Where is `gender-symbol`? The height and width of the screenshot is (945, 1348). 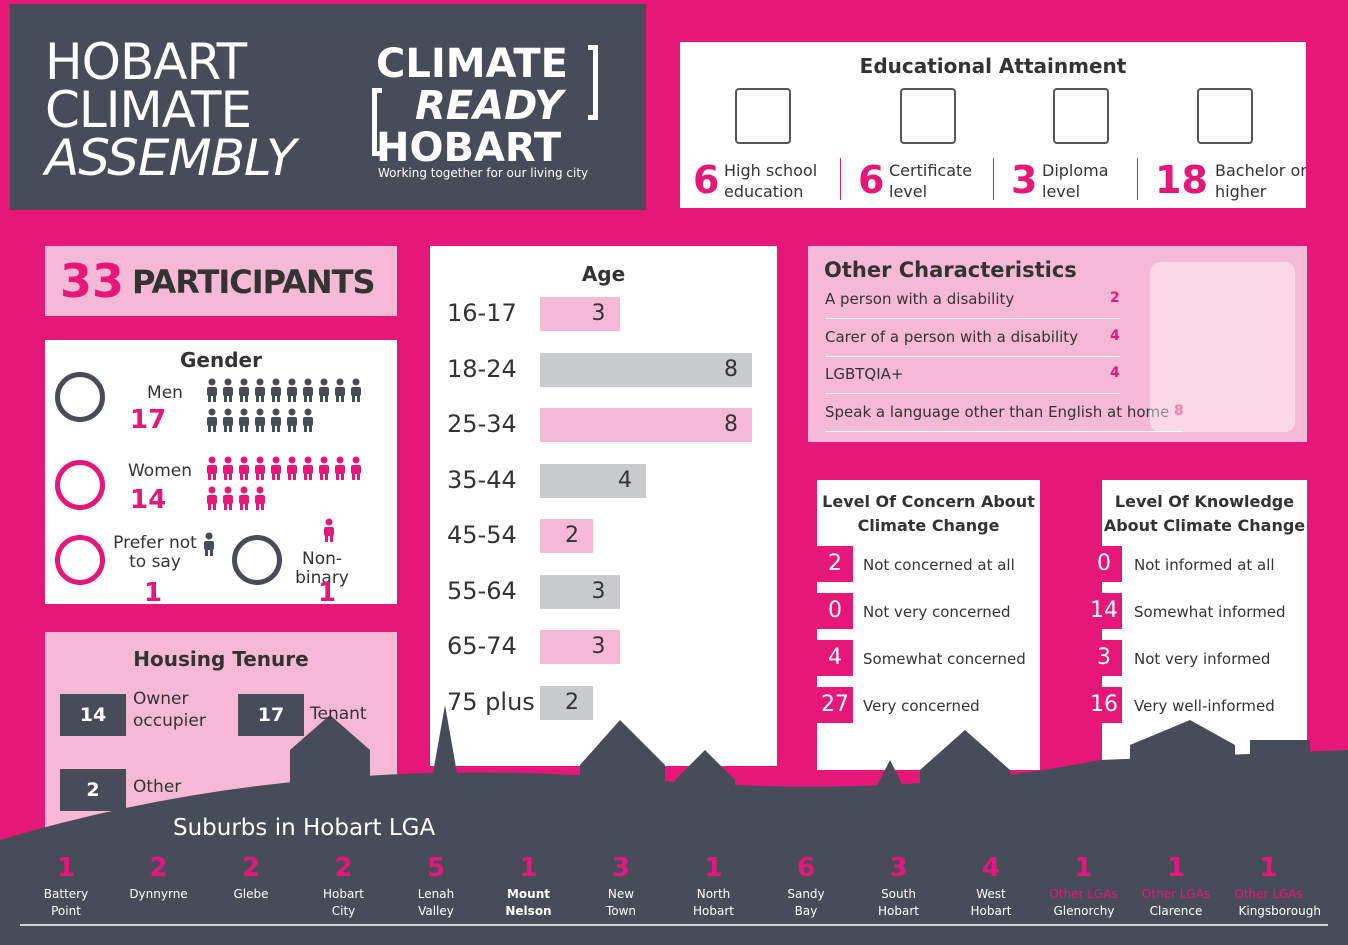 gender-symbol is located at coordinates (80, 560).